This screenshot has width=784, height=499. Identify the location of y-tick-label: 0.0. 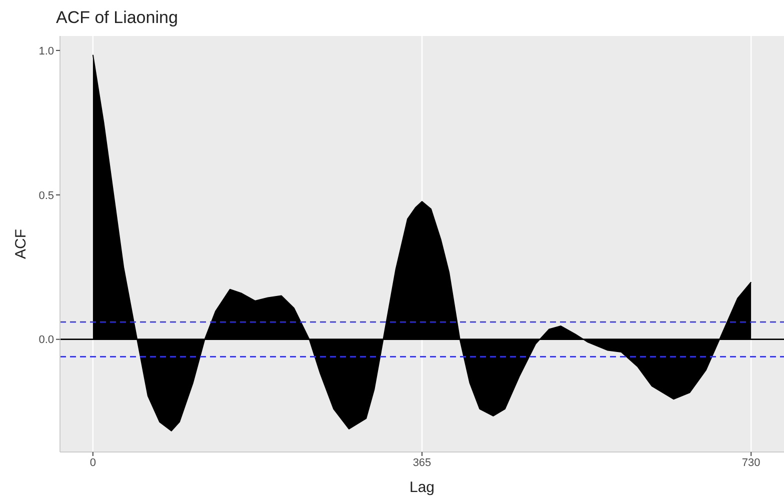
(46, 340).